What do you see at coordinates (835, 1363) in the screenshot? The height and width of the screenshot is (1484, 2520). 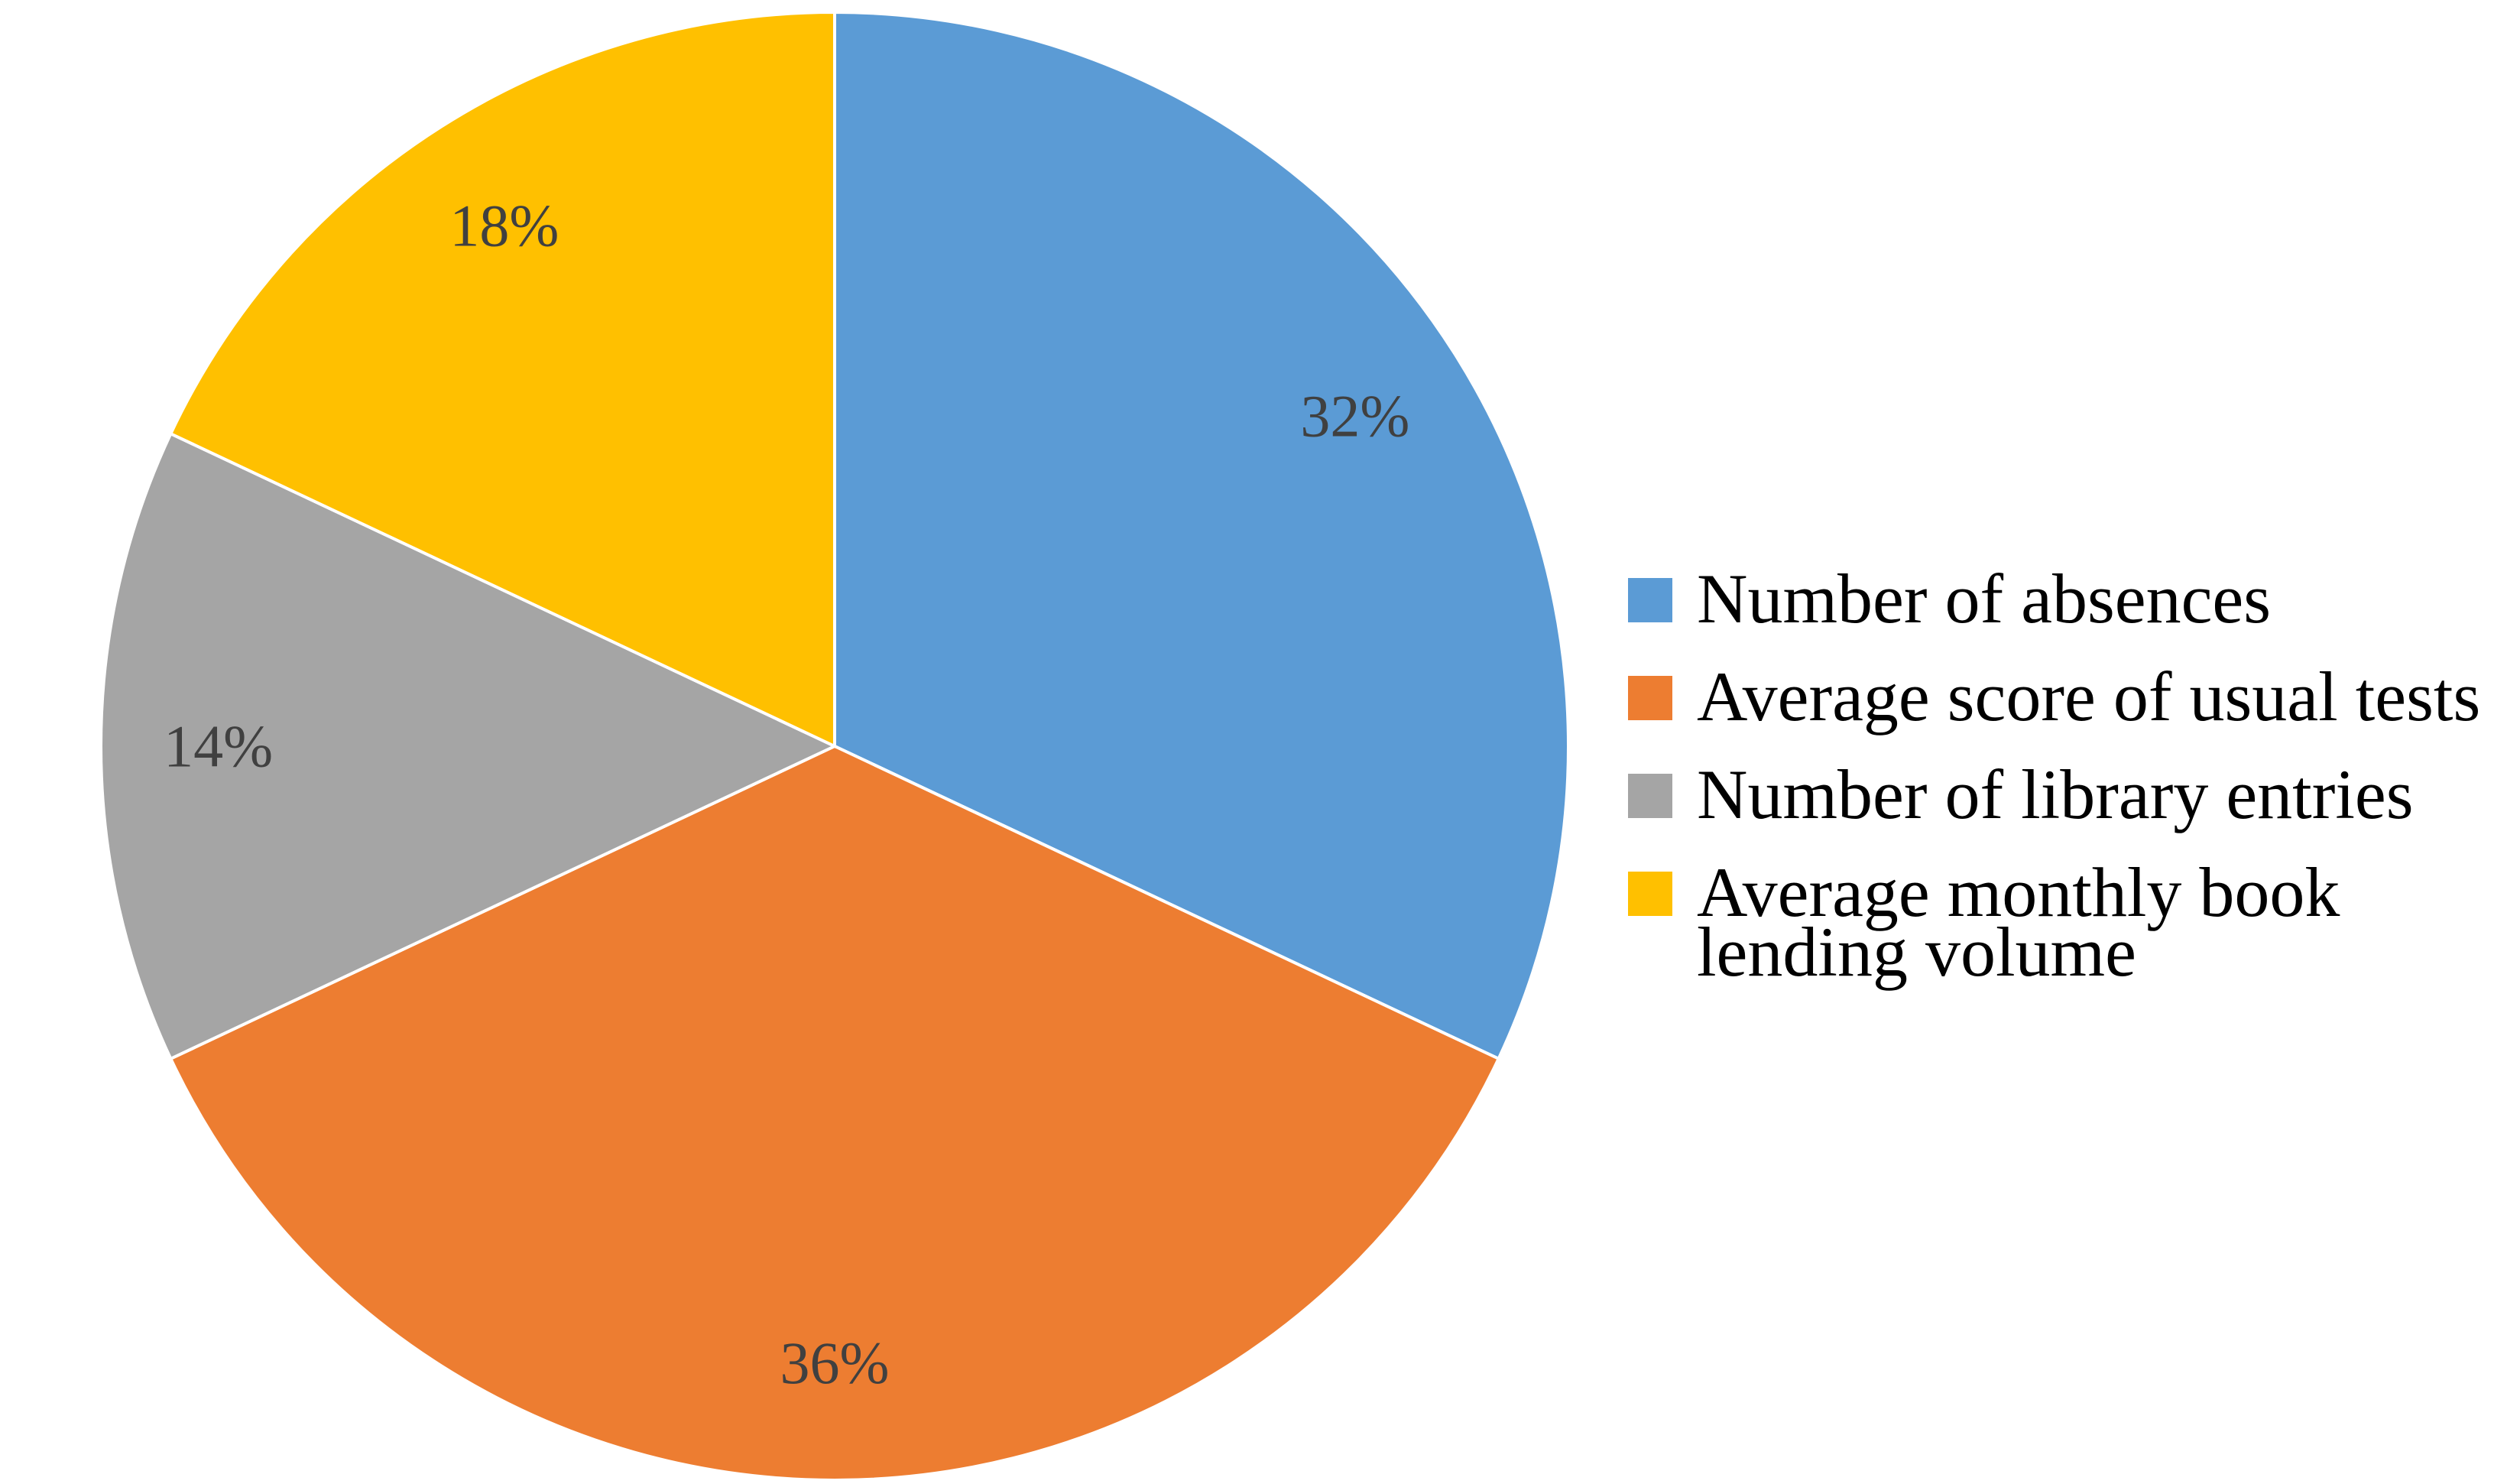 I see `slice-data-label-2: 36%` at bounding box center [835, 1363].